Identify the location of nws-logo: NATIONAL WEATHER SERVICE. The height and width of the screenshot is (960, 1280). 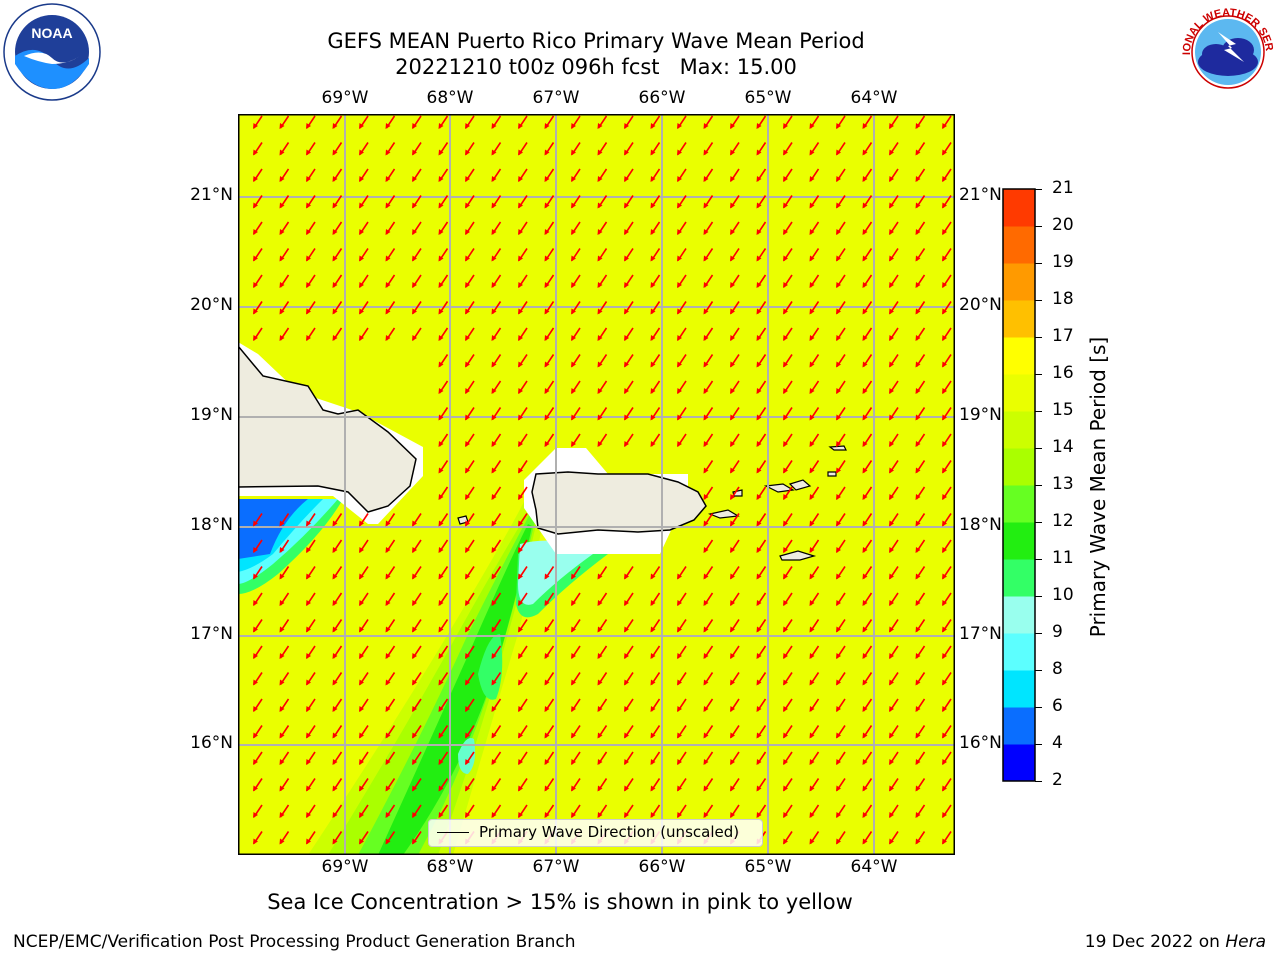
(1226, 51).